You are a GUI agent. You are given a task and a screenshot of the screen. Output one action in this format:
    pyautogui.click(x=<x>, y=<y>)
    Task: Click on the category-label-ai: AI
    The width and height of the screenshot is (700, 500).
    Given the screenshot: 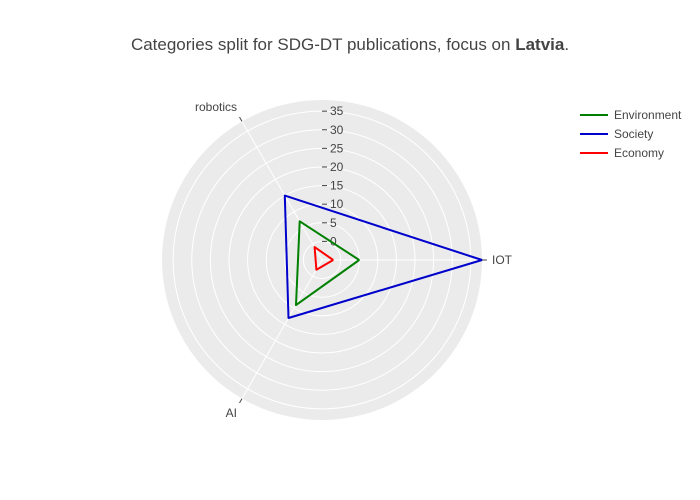 What is the action you would take?
    pyautogui.click(x=231, y=413)
    